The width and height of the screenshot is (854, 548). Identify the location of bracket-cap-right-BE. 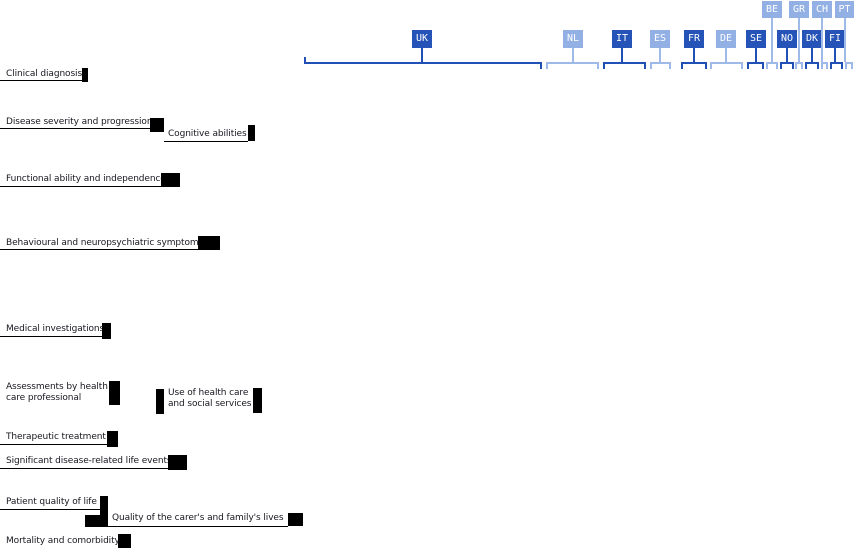
(777, 66).